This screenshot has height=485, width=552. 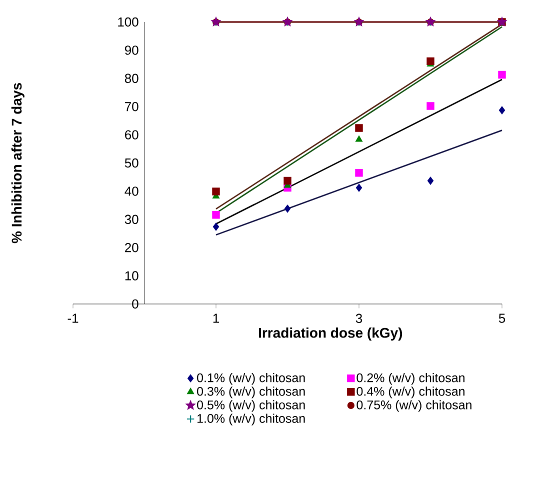 I want to click on y-tick-label: 40, so click(x=131, y=191).